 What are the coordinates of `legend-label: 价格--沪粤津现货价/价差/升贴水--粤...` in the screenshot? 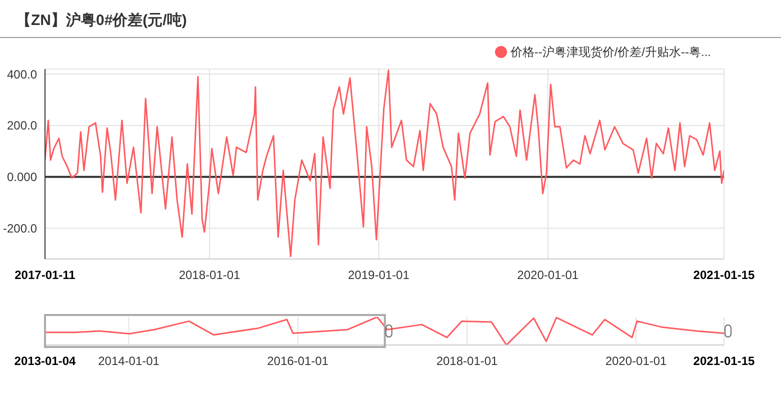 It's located at (610, 52).